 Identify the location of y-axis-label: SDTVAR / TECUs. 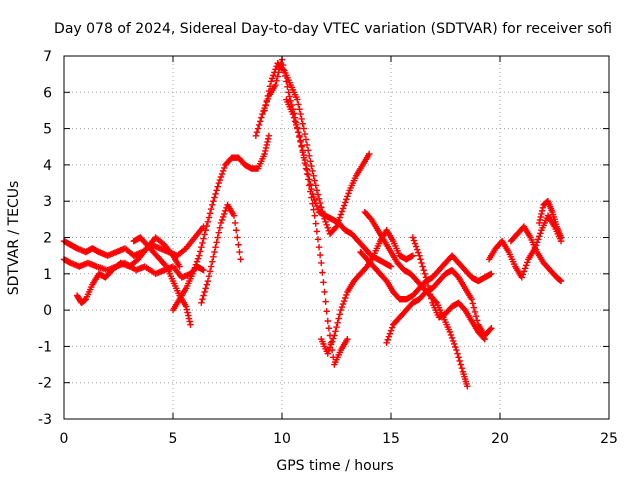
(14, 238).